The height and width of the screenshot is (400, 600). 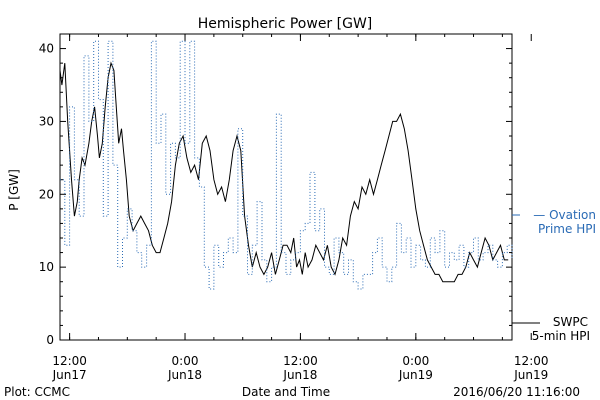 What do you see at coordinates (285, 24) in the screenshot?
I see `chart-title: Hemispheric Power [GW]` at bounding box center [285, 24].